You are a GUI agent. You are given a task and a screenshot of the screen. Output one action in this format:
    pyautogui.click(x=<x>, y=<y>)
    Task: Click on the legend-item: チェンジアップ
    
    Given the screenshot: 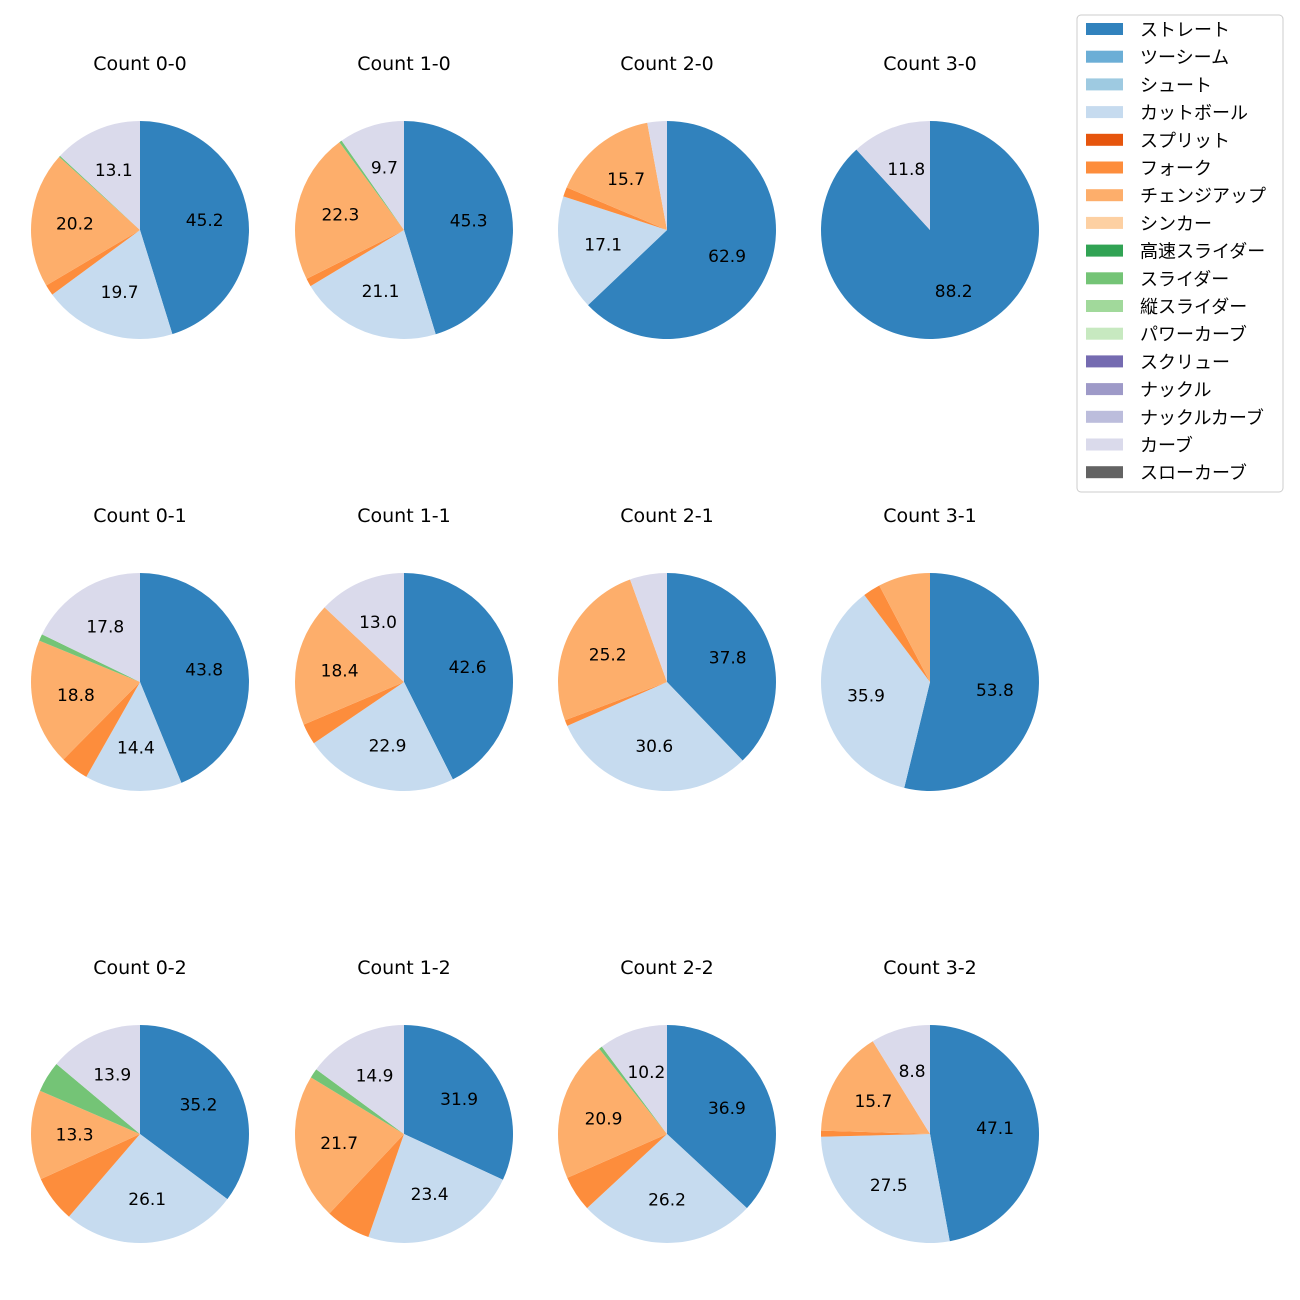 What is the action you would take?
    pyautogui.click(x=1176, y=196)
    